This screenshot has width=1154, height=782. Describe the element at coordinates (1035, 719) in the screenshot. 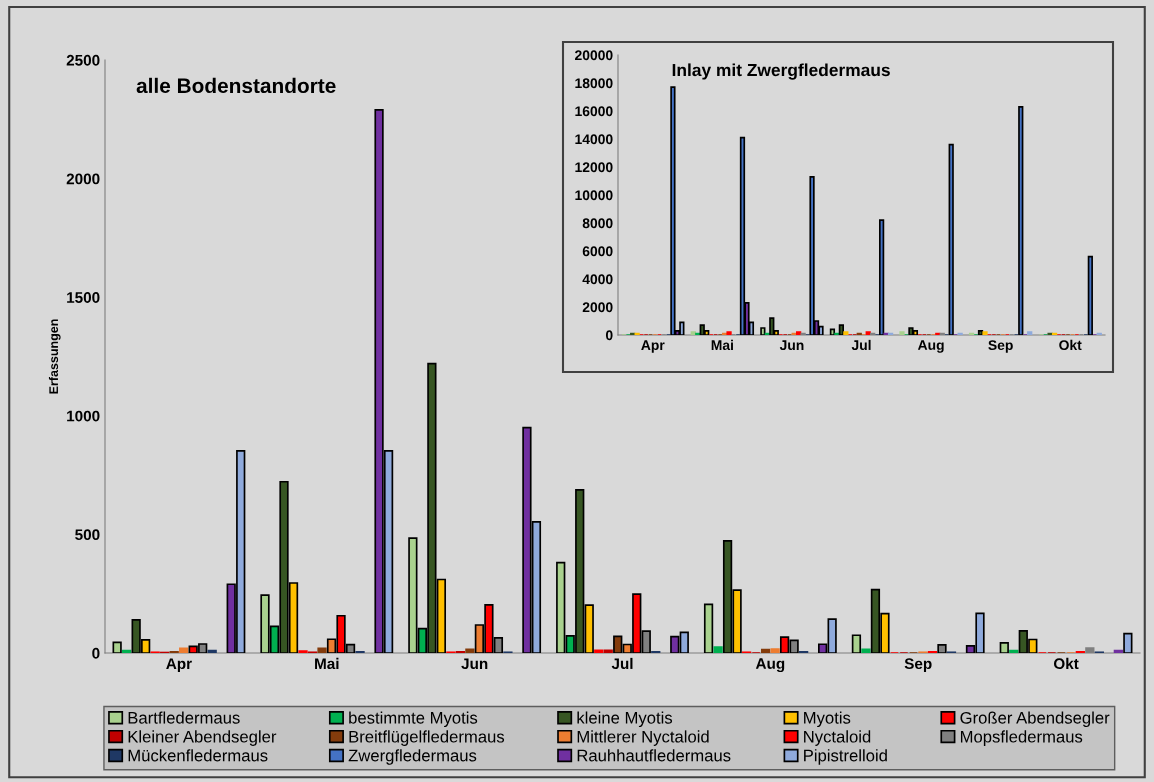

I see `legend-label: Großer Abendsegler` at that location.